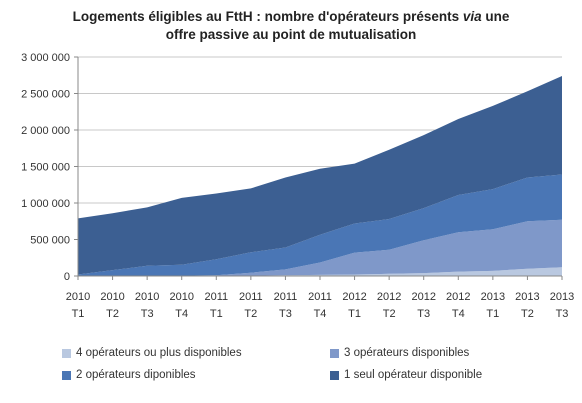  I want to click on legend-item: 1 seul opérateur disponible, so click(406, 375).